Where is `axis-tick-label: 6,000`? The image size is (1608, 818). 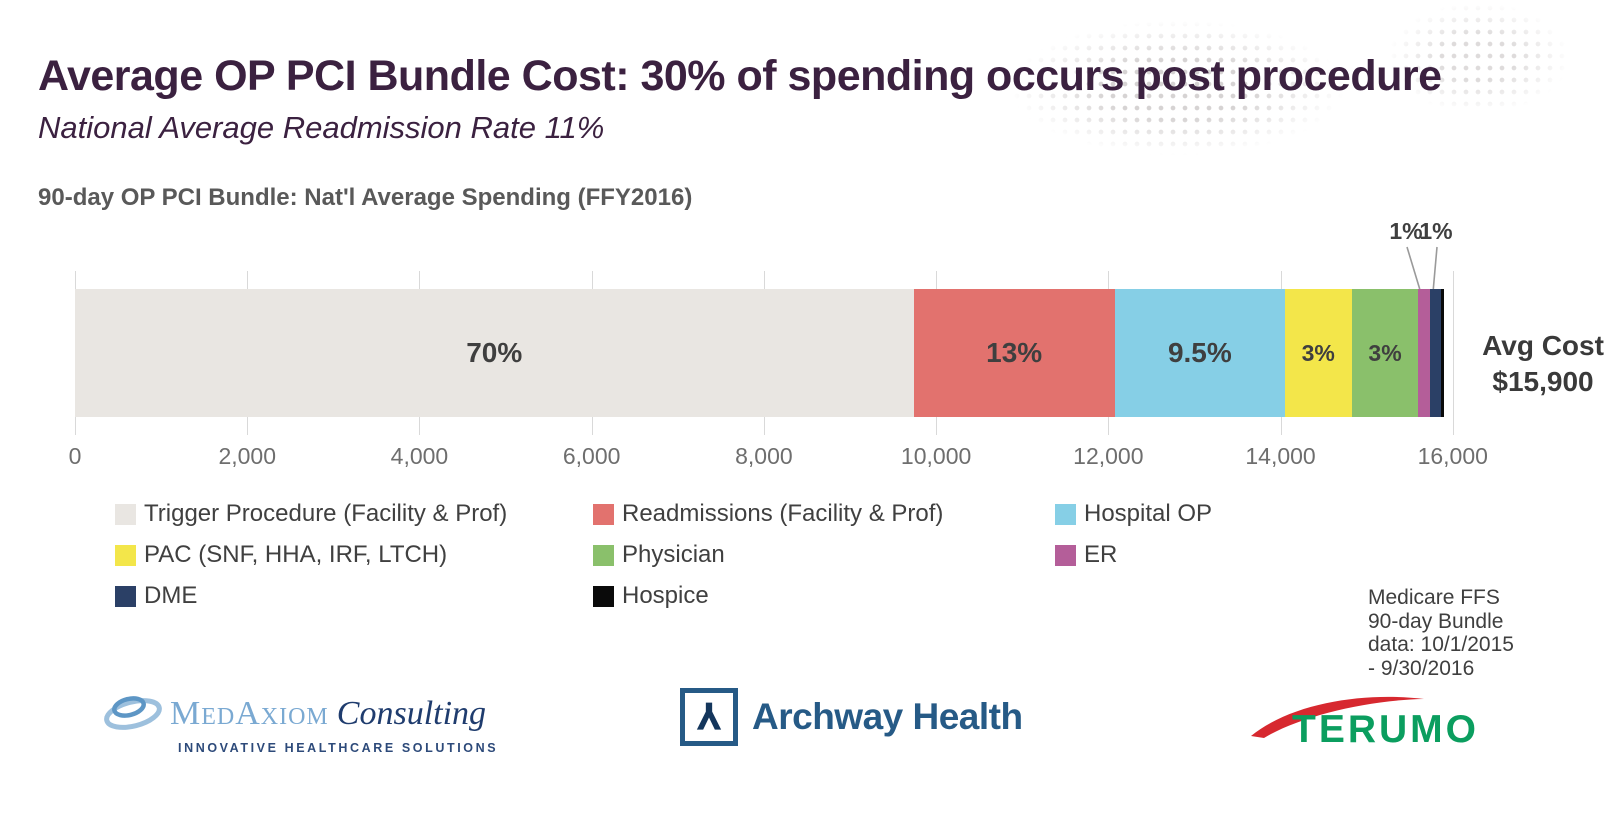 axis-tick-label: 6,000 is located at coordinates (591, 456).